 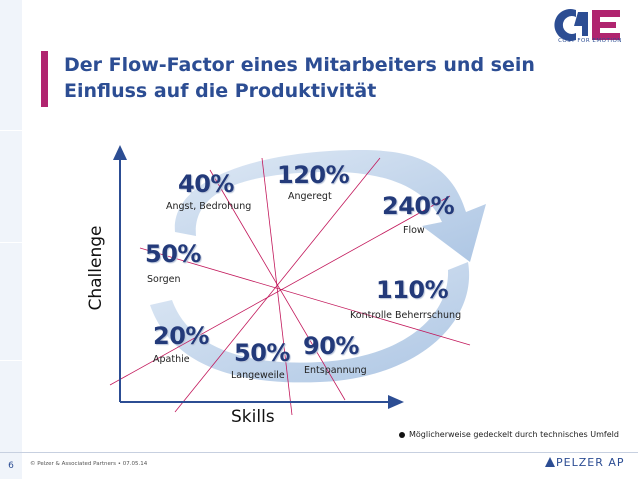 I want to click on y-axis-label: Challenge, so click(x=96, y=268).